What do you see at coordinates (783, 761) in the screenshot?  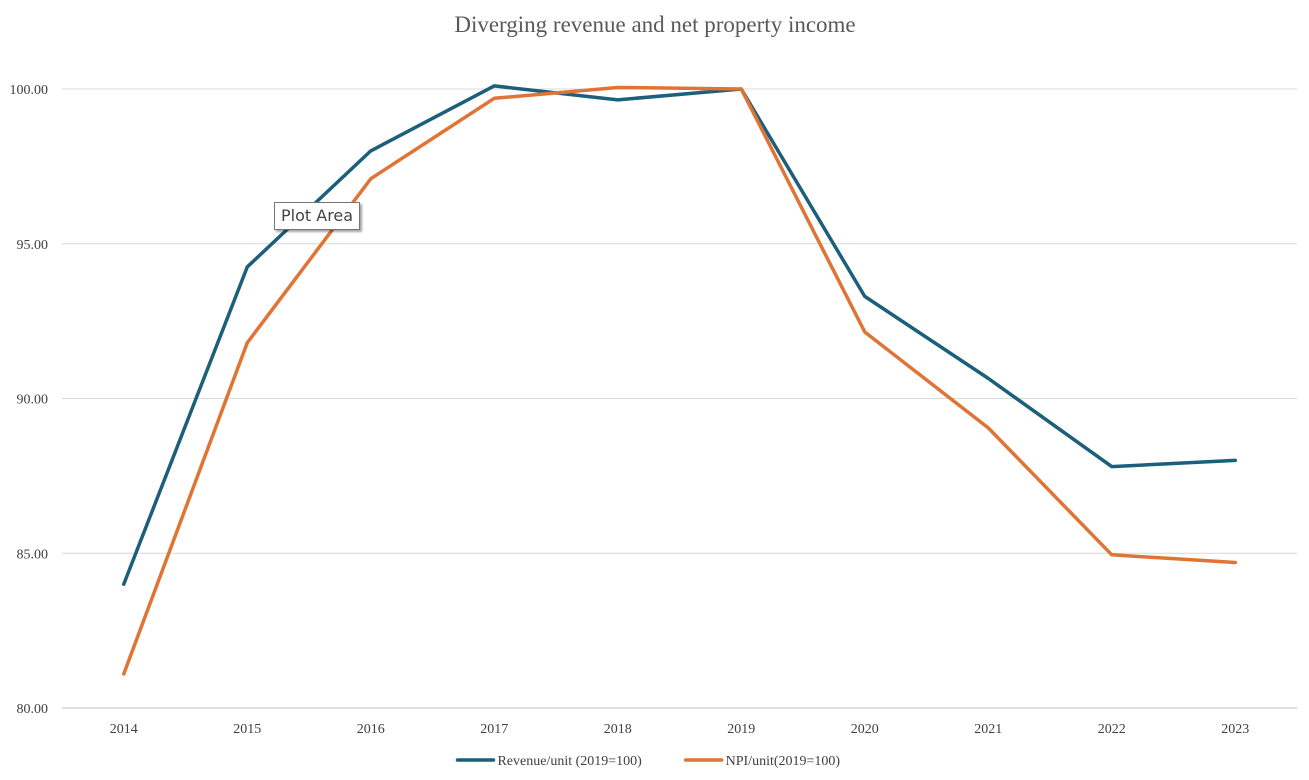 I see `legend-label: NPI/unit(2019=100)` at bounding box center [783, 761].